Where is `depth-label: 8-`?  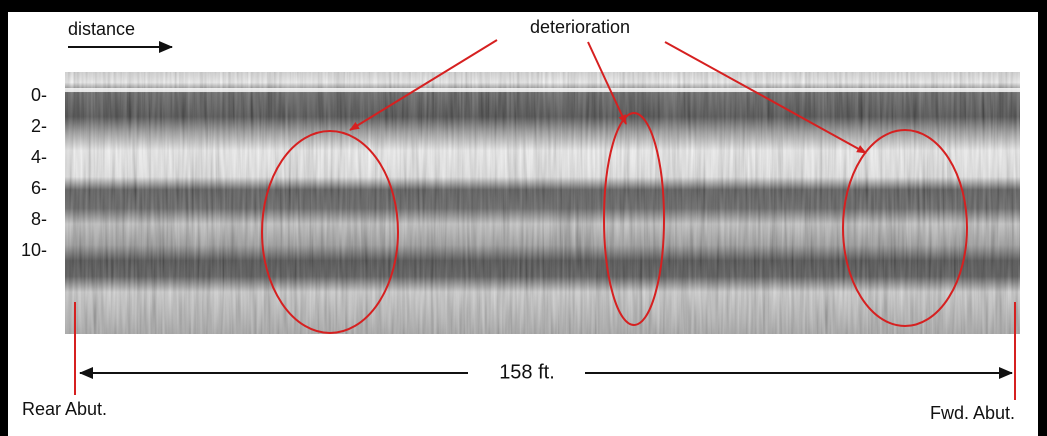
depth-label: 8- is located at coordinates (39, 219).